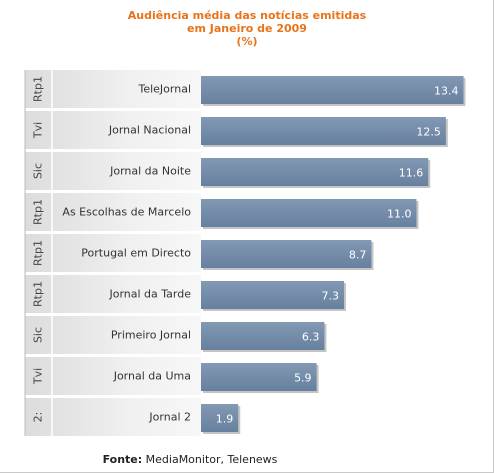  I want to click on bar-value-label: 13.4, so click(446, 91).